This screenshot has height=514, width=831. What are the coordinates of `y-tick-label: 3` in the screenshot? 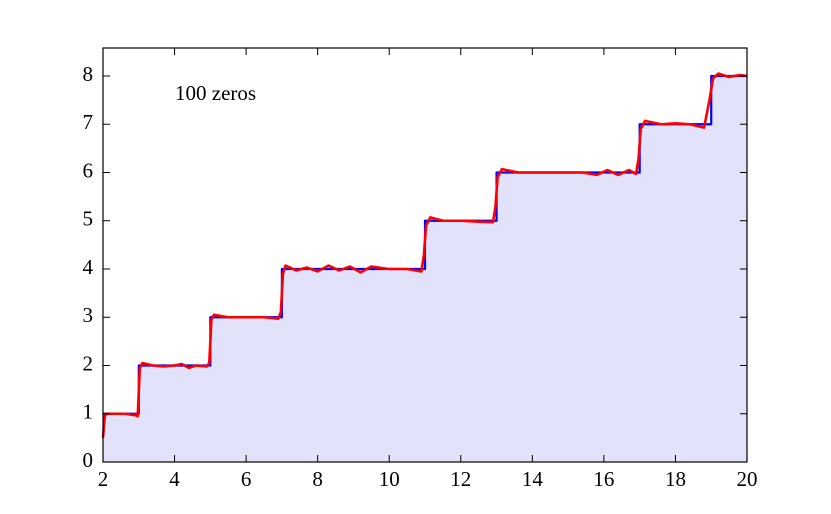 It's located at (88, 315).